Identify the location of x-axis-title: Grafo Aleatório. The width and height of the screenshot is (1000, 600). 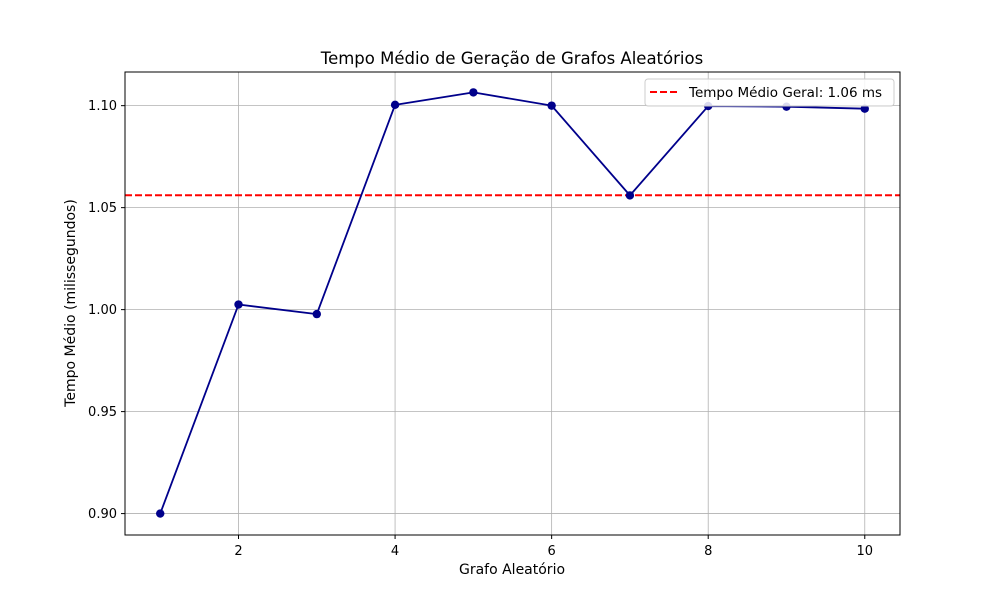
(512, 570).